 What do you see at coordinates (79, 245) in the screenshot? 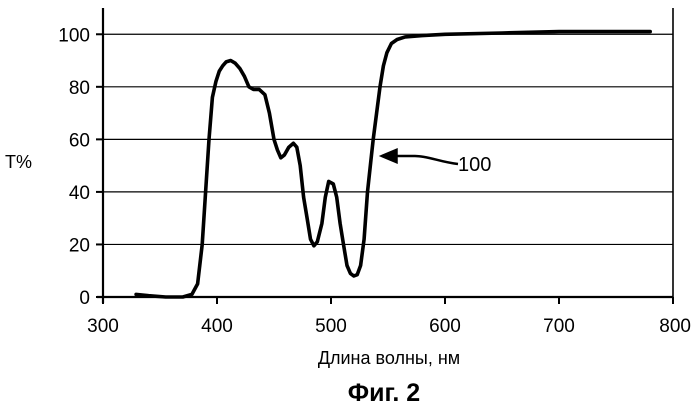
I see `y-tick-label-20: 20` at bounding box center [79, 245].